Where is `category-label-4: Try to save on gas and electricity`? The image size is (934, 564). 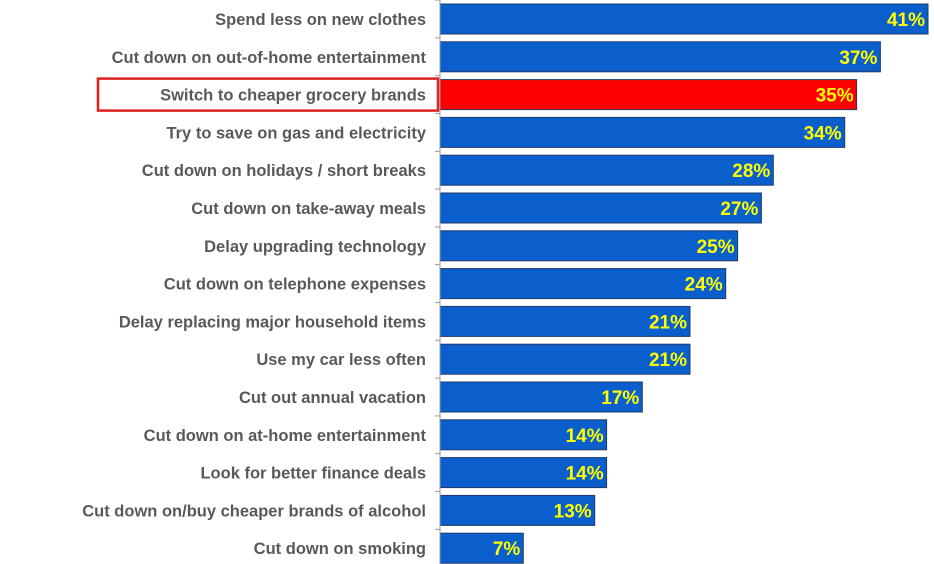 category-label-4: Try to save on gas and electricity is located at coordinates (296, 133).